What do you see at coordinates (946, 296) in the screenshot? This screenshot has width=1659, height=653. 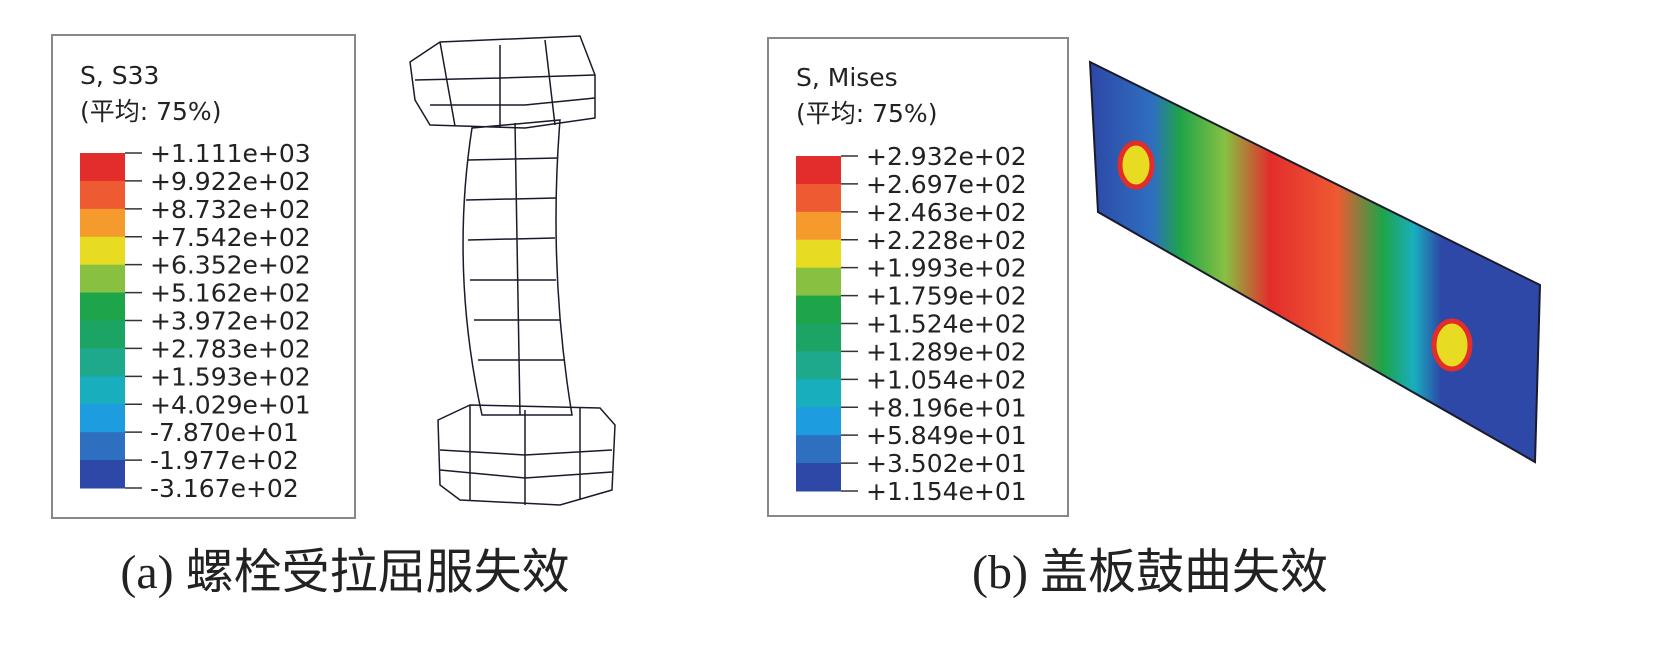 I see `legend-label: +1.759e+02` at bounding box center [946, 296].